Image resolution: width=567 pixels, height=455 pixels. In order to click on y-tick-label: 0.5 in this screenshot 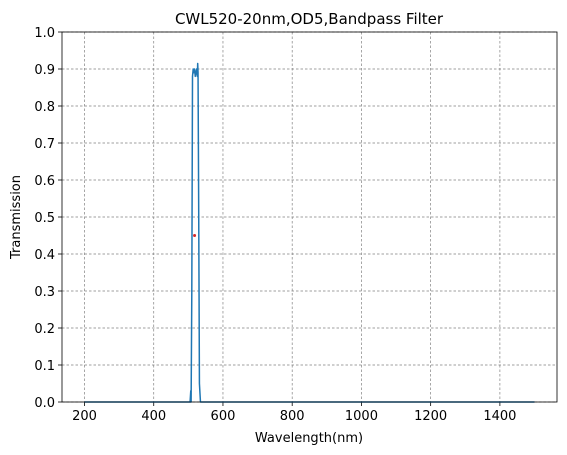, I will do `click(44, 218)`.